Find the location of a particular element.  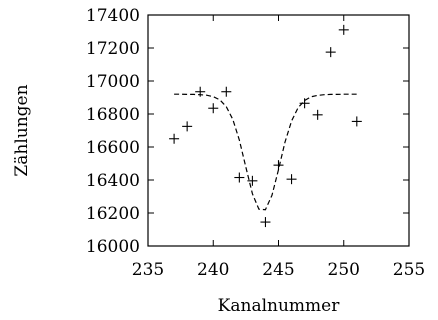

x-tick-label: 245 is located at coordinates (278, 270).